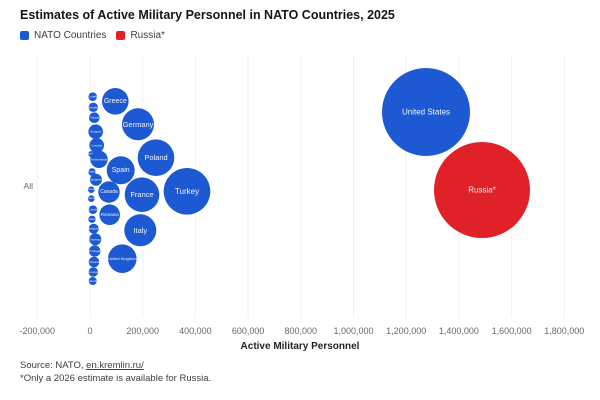 Image resolution: width=600 pixels, height=400 pixels. I want to click on bubble-denmark, so click(93, 272).